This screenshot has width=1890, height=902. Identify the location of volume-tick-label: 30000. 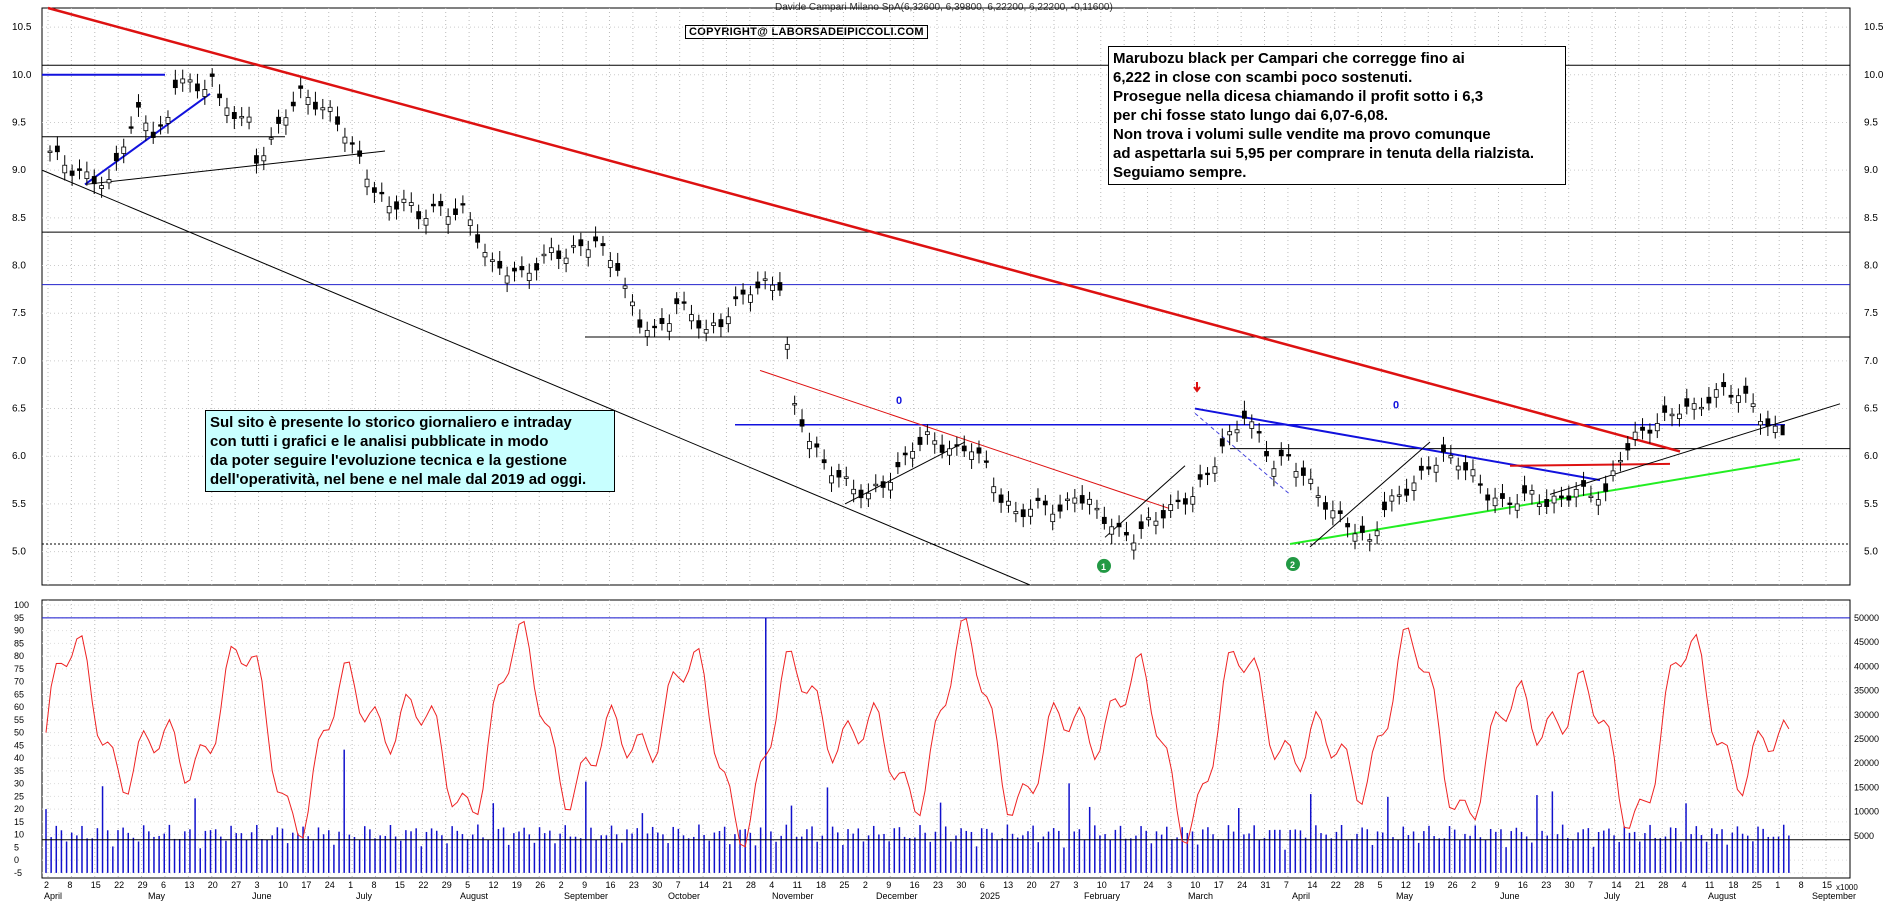
(1866, 715).